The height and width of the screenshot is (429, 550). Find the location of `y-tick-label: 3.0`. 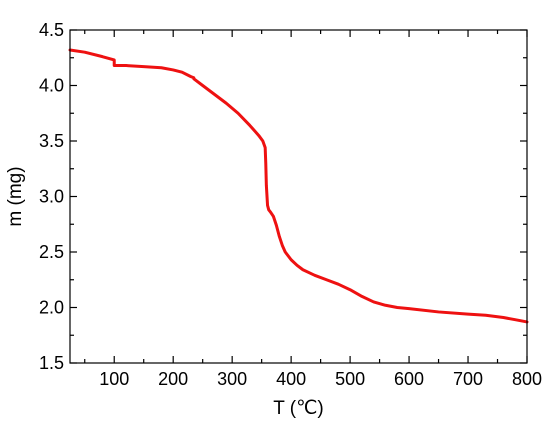

y-tick-label: 3.0 is located at coordinates (51, 197).